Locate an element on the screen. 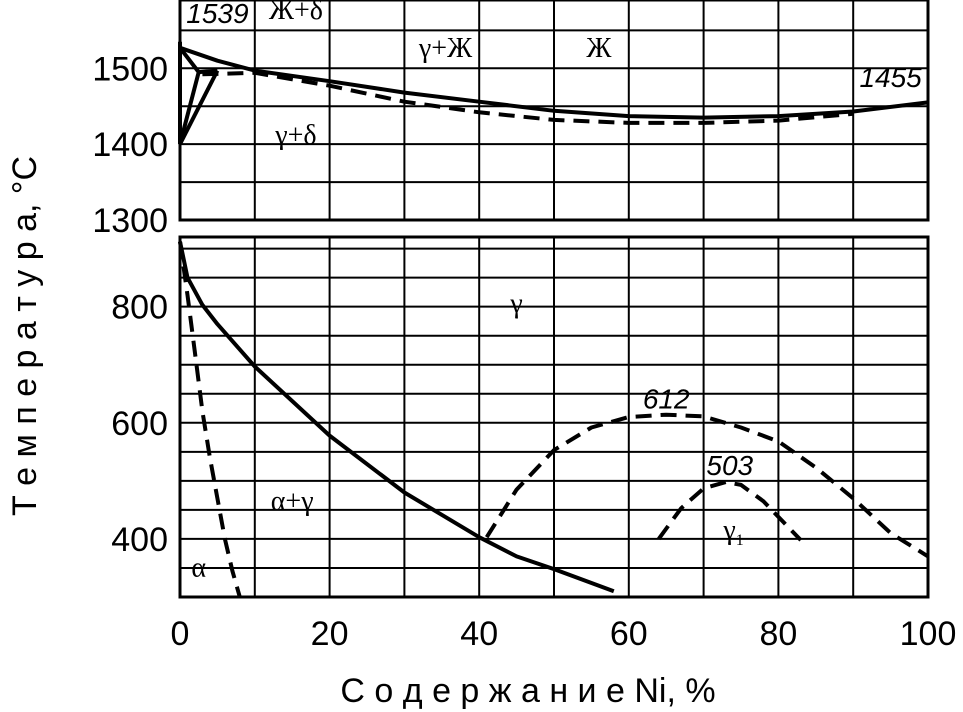 The image size is (963, 712). y-tick-label: 1400 is located at coordinates (130, 145).